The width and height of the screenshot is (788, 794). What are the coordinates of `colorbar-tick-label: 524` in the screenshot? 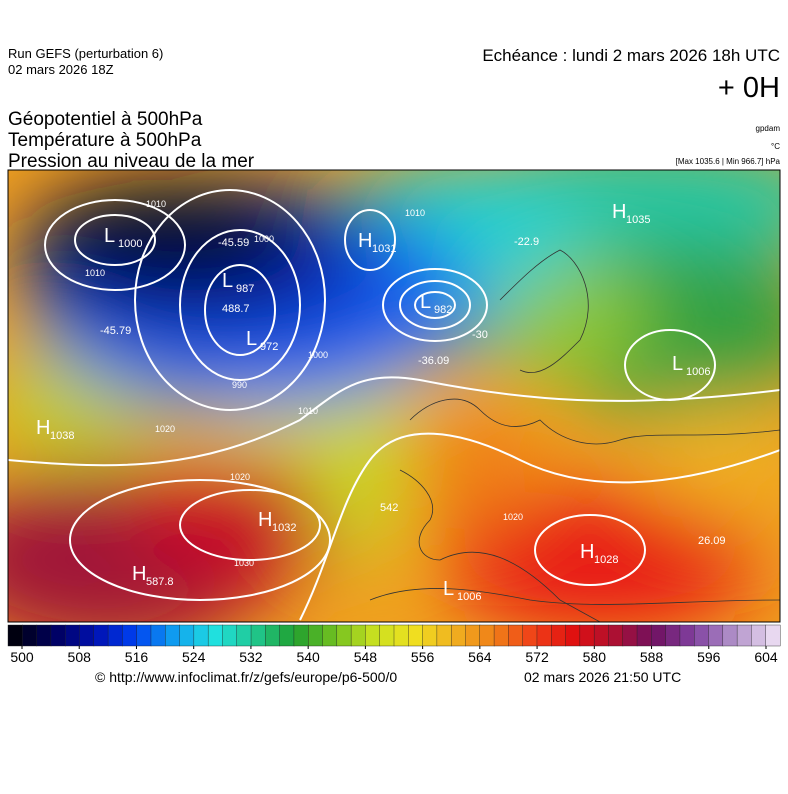 It's located at (194, 657).